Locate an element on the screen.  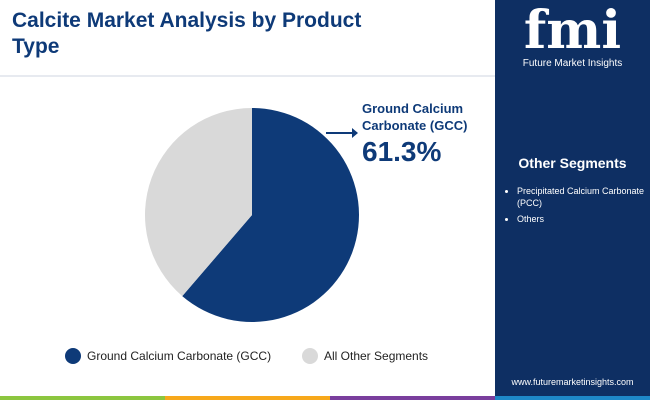
value-label: 61.3% is located at coordinates (402, 151).